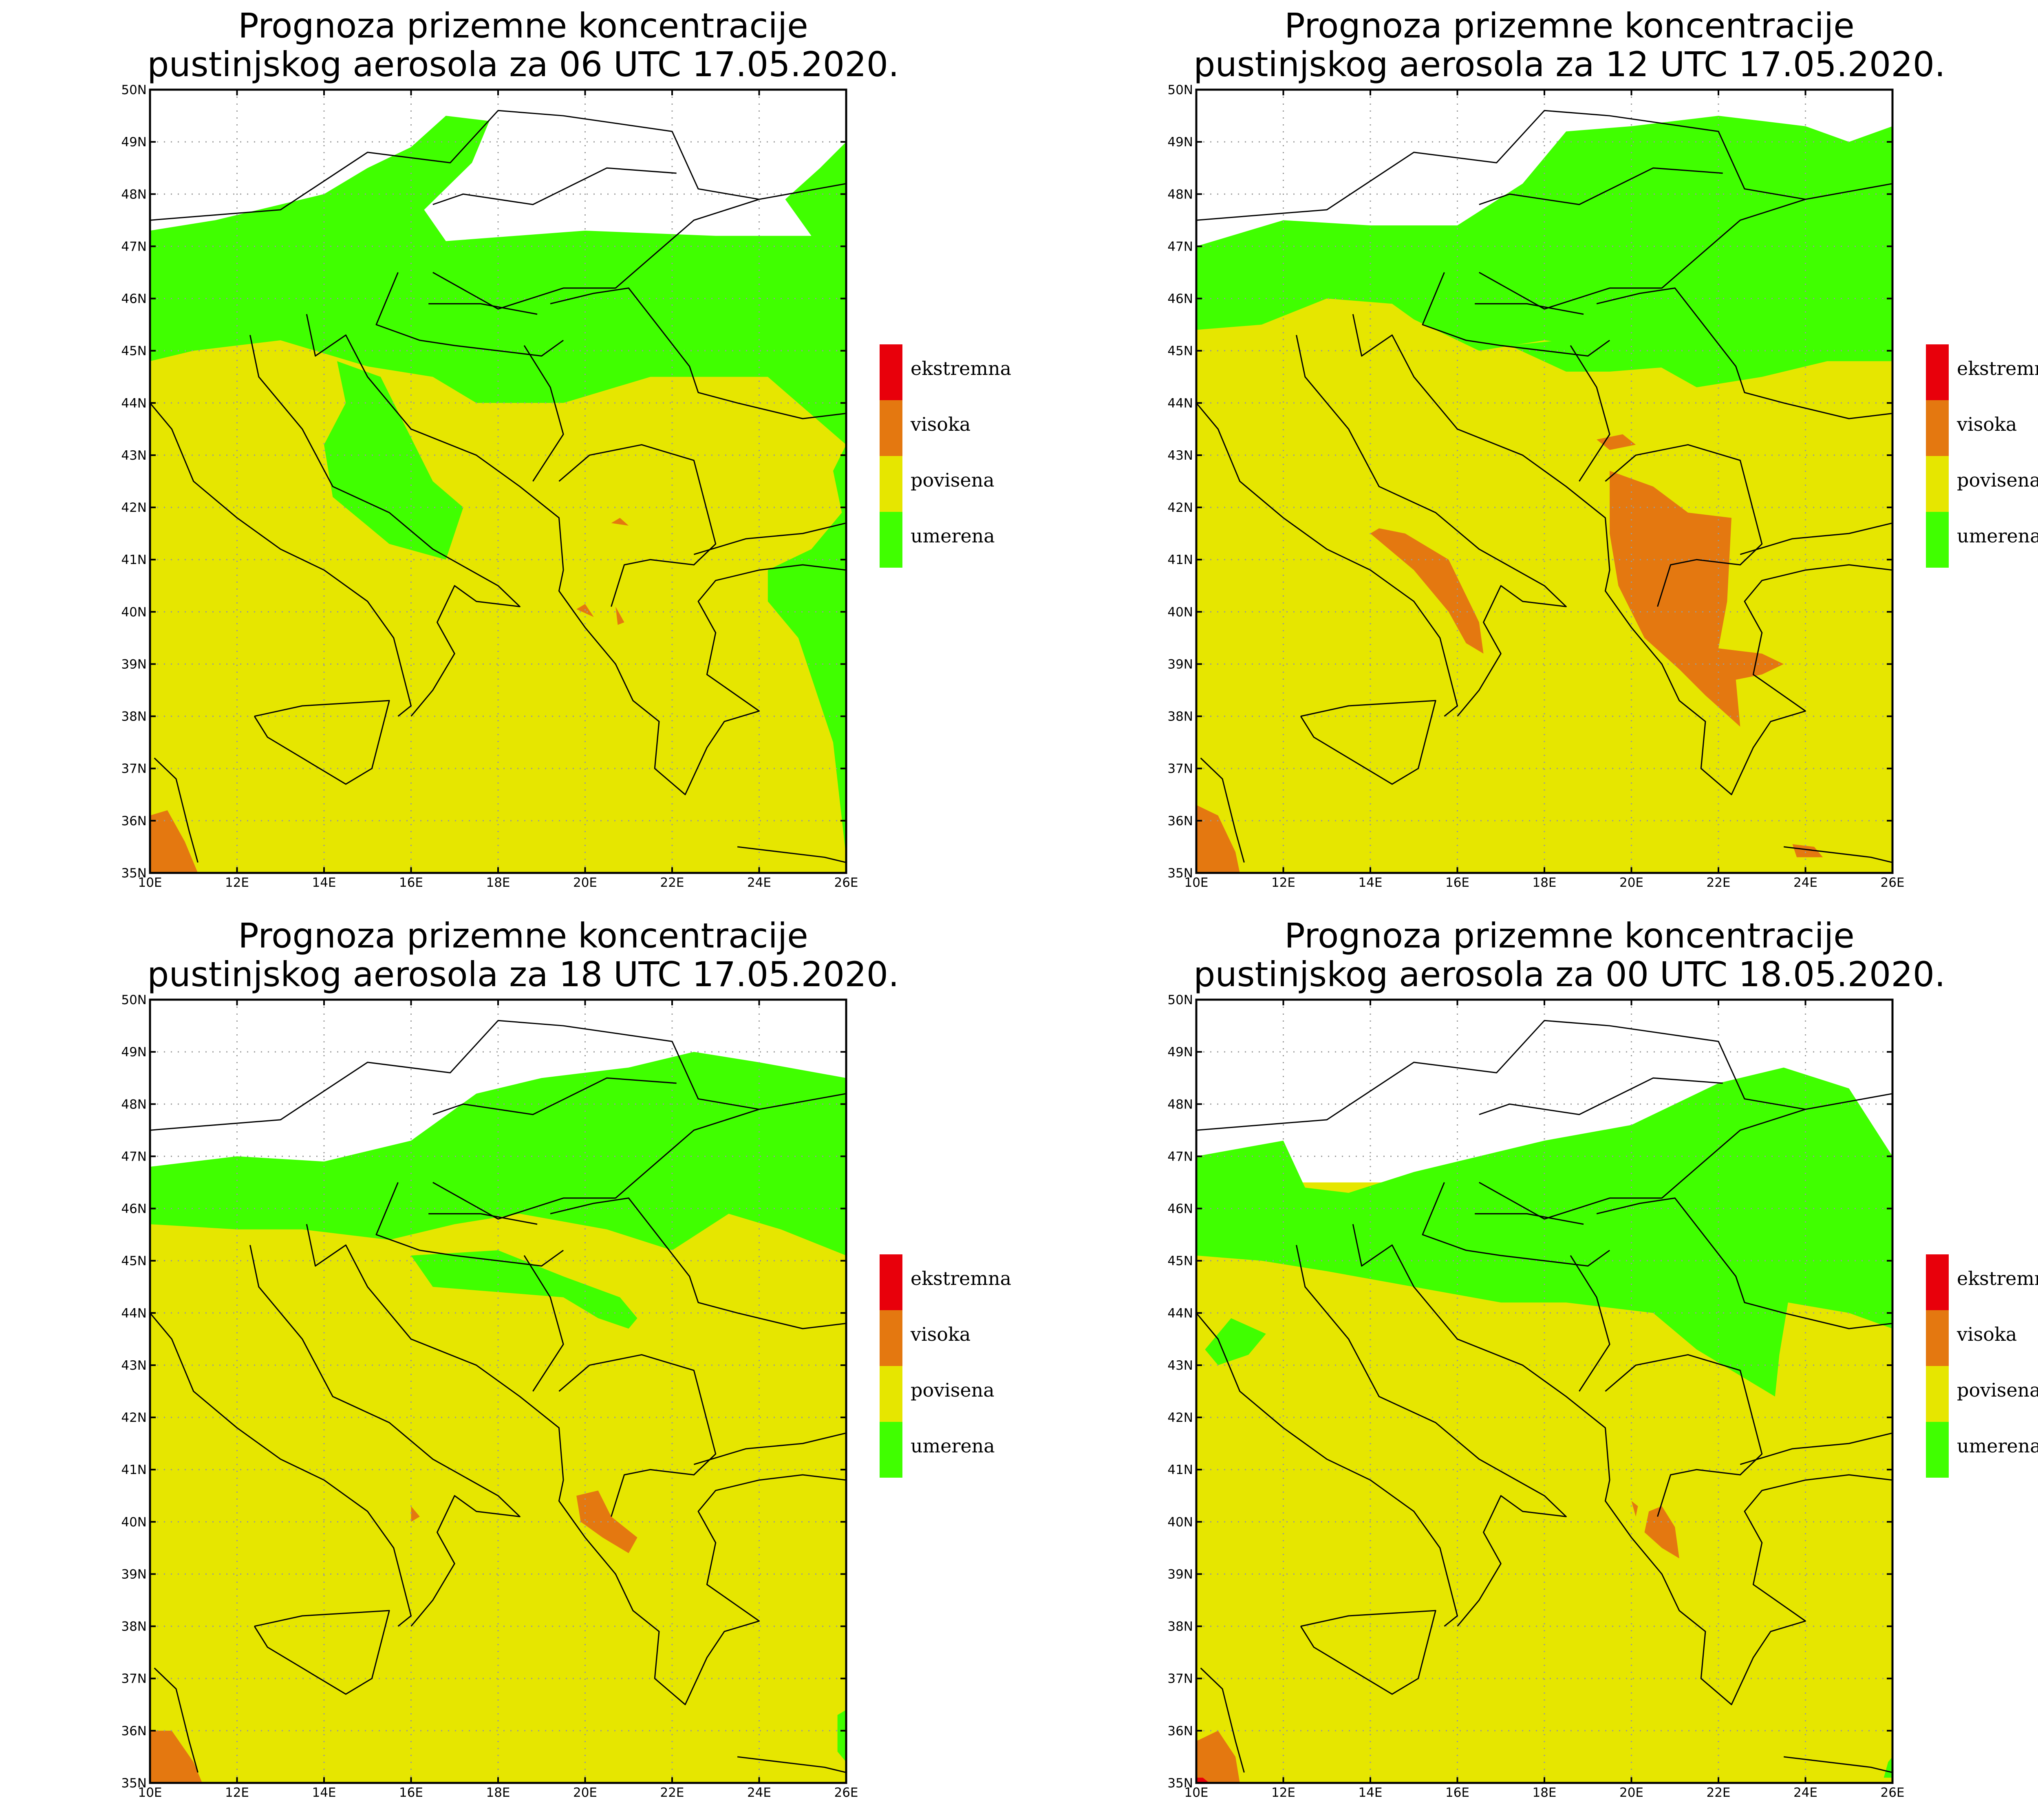  What do you see at coordinates (523, 936) in the screenshot?
I see `panel-title-line1: Prognoza prizemne koncentracije` at bounding box center [523, 936].